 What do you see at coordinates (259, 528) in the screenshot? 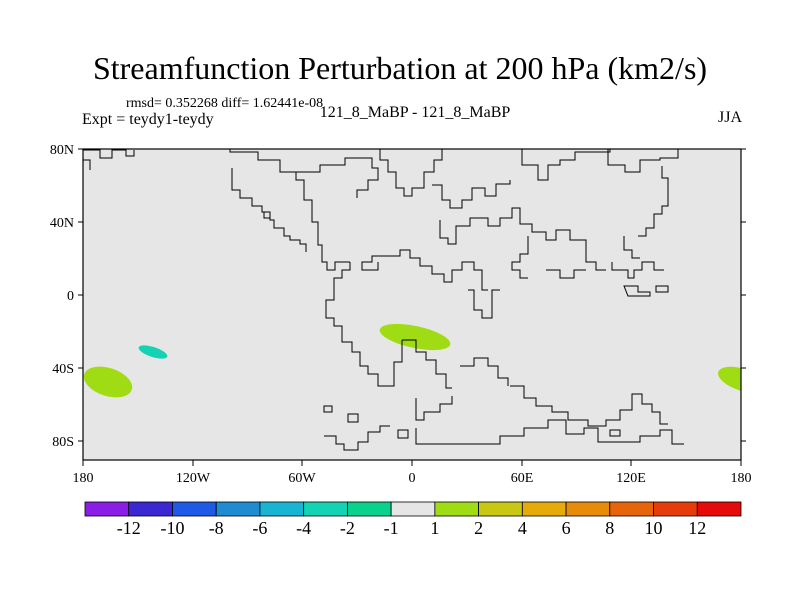
I see `colorbar-label: -6` at bounding box center [259, 528].